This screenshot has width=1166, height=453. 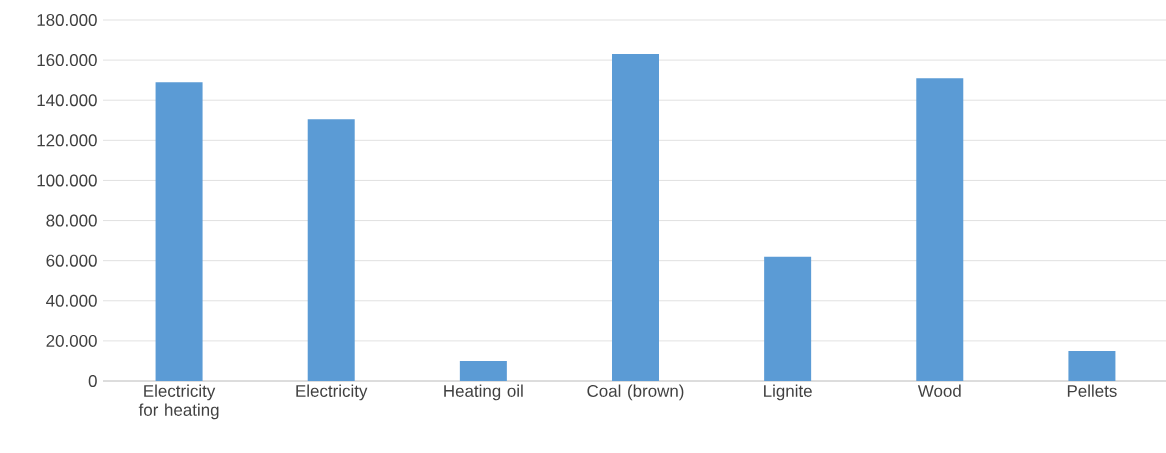 What do you see at coordinates (67, 20) in the screenshot?
I see `y-tick-label: 180.000` at bounding box center [67, 20].